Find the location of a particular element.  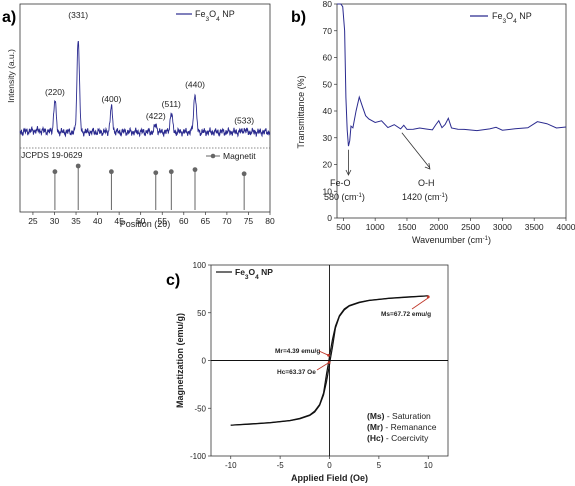

mr-arrowhead is located at coordinates (328, 355).